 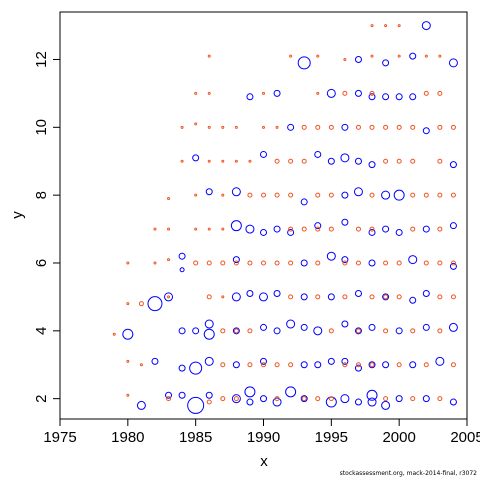 I want to click on x-tick-label: 1975, so click(x=59, y=437).